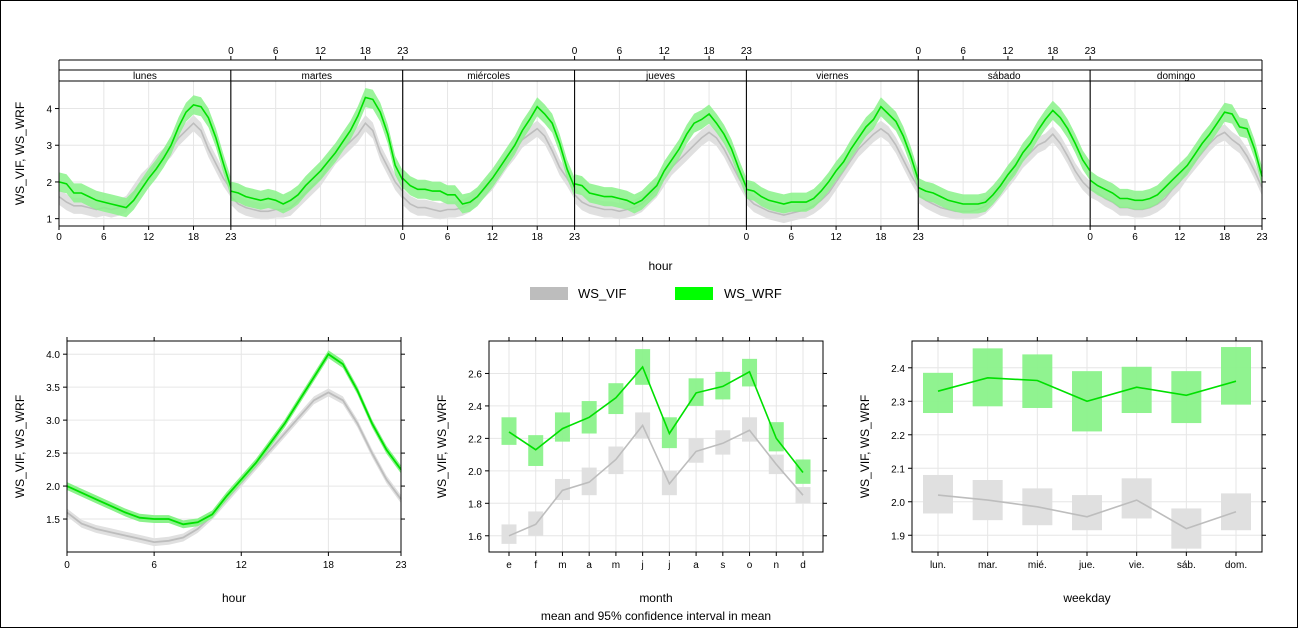  Describe the element at coordinates (53, 421) in the screenshot. I see `y-tick-label: 3.0` at that location.